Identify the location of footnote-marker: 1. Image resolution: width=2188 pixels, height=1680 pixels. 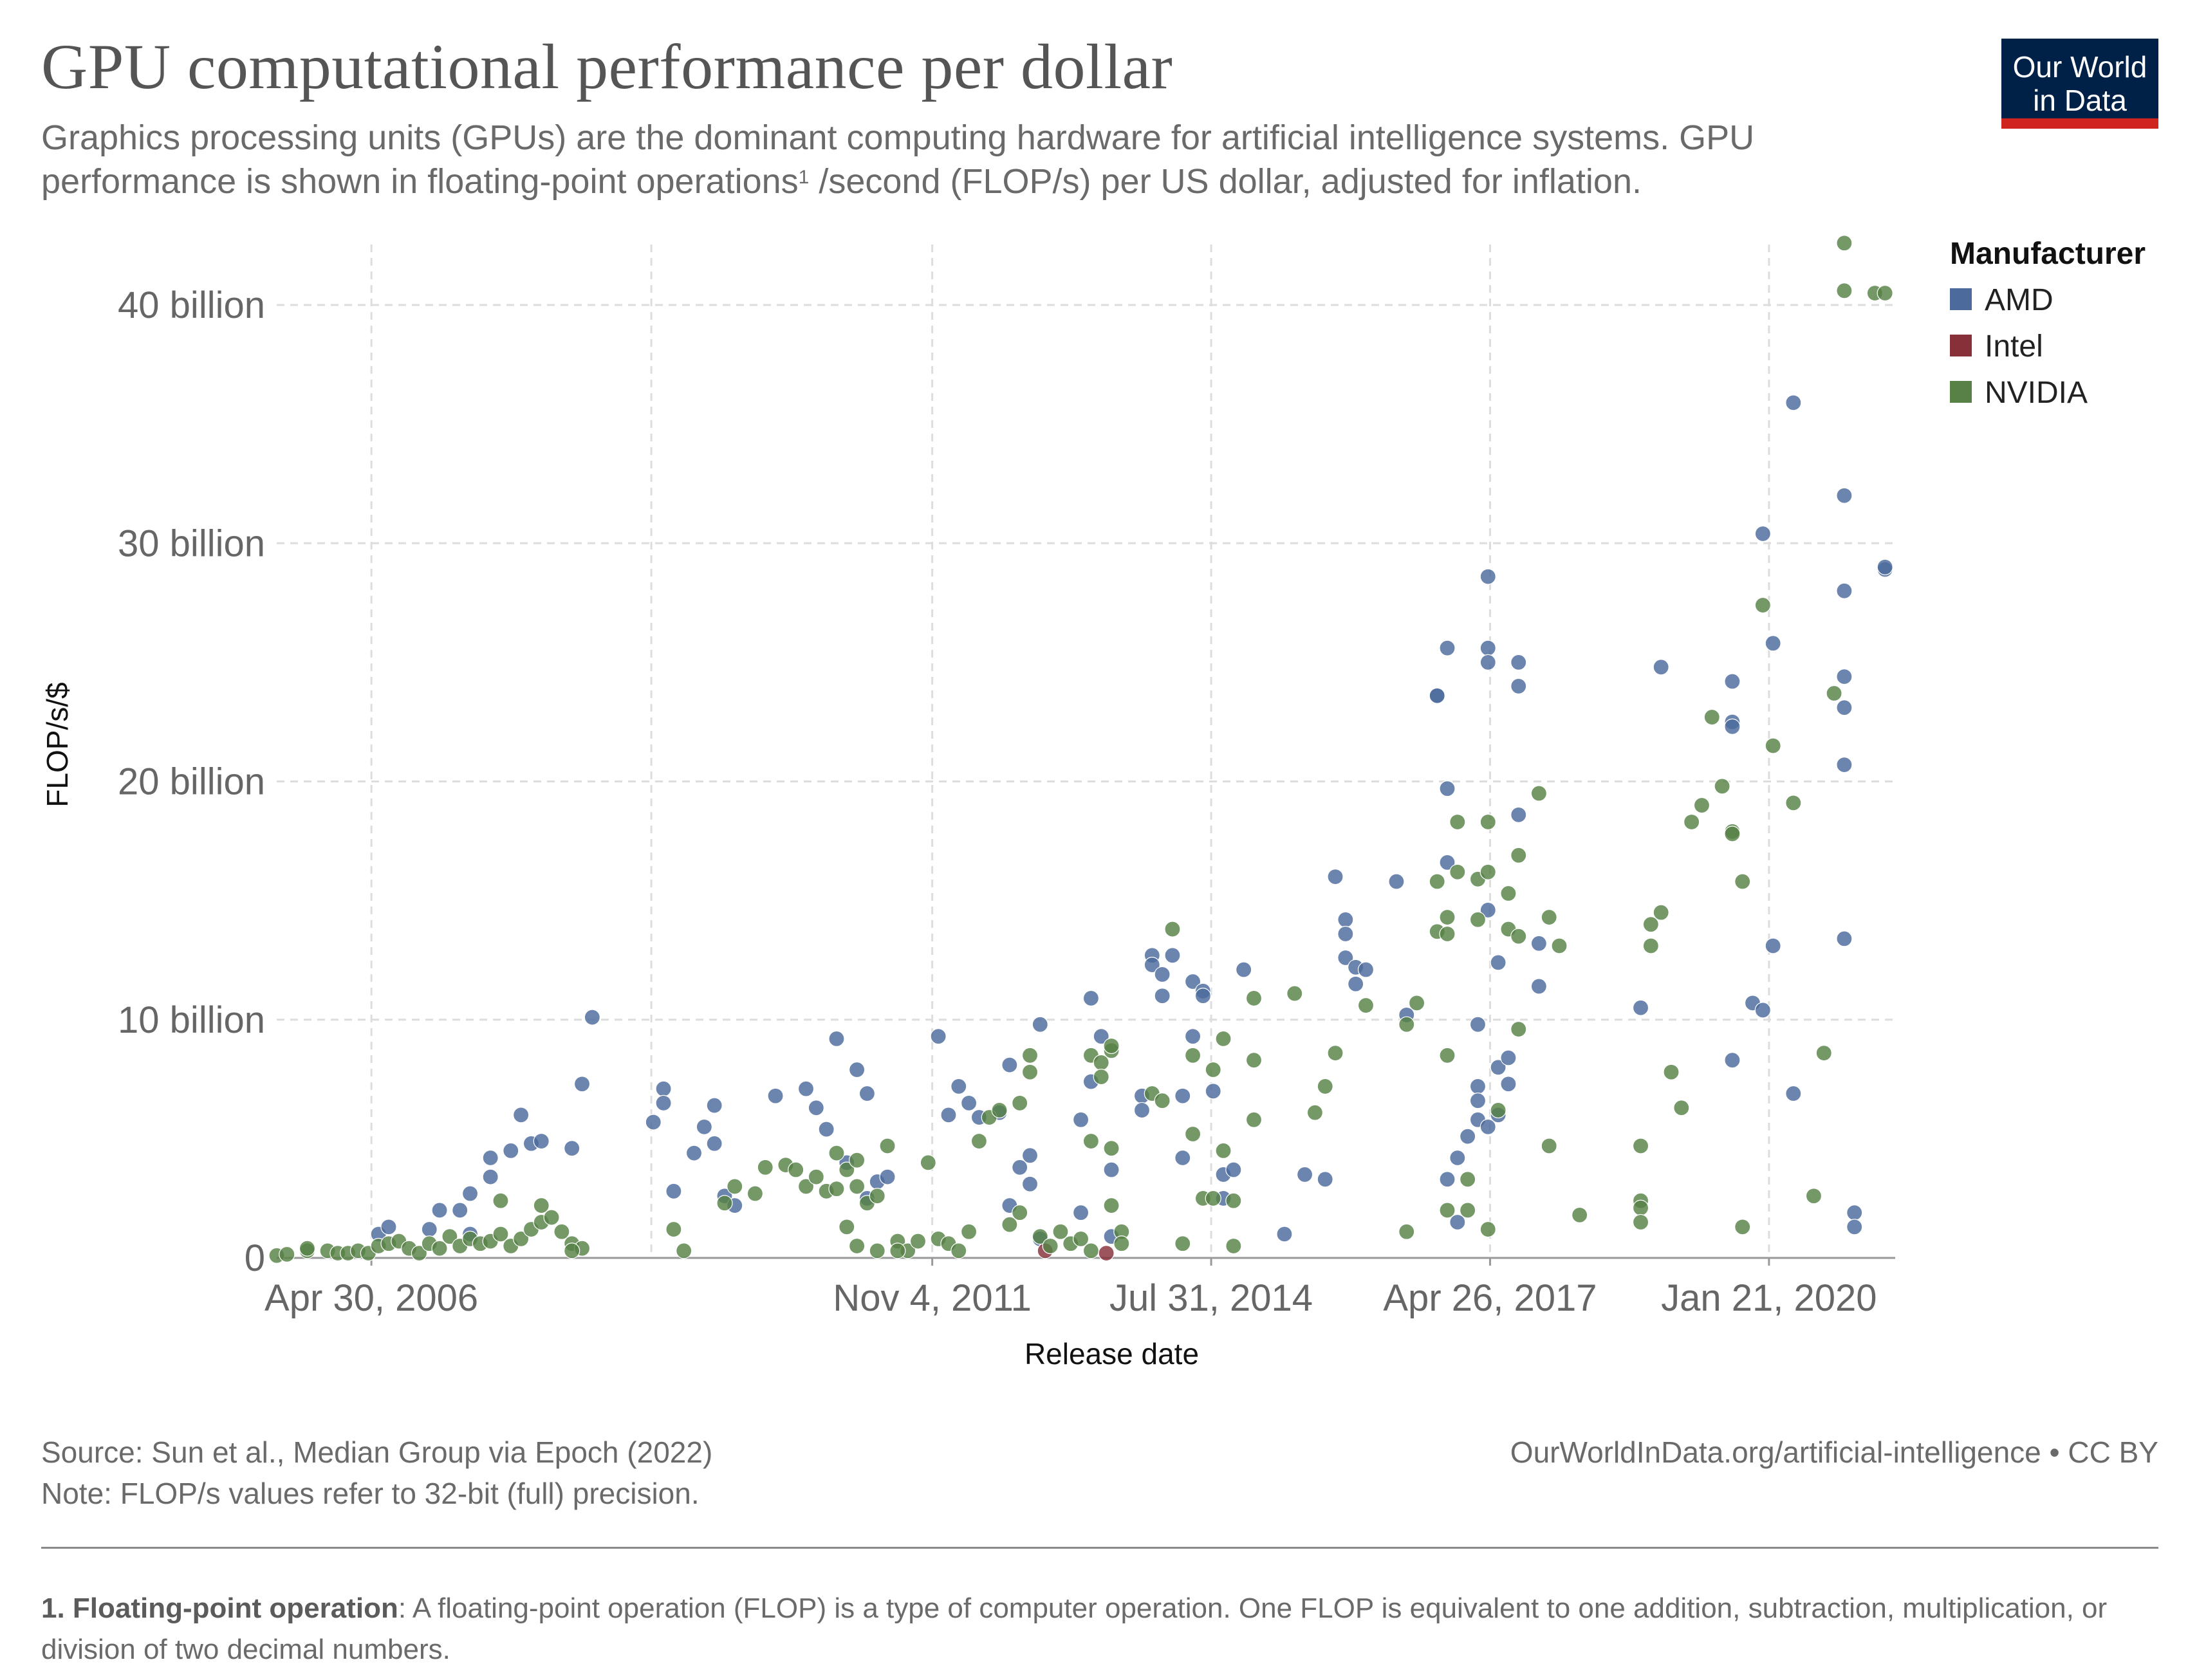
(804, 177).